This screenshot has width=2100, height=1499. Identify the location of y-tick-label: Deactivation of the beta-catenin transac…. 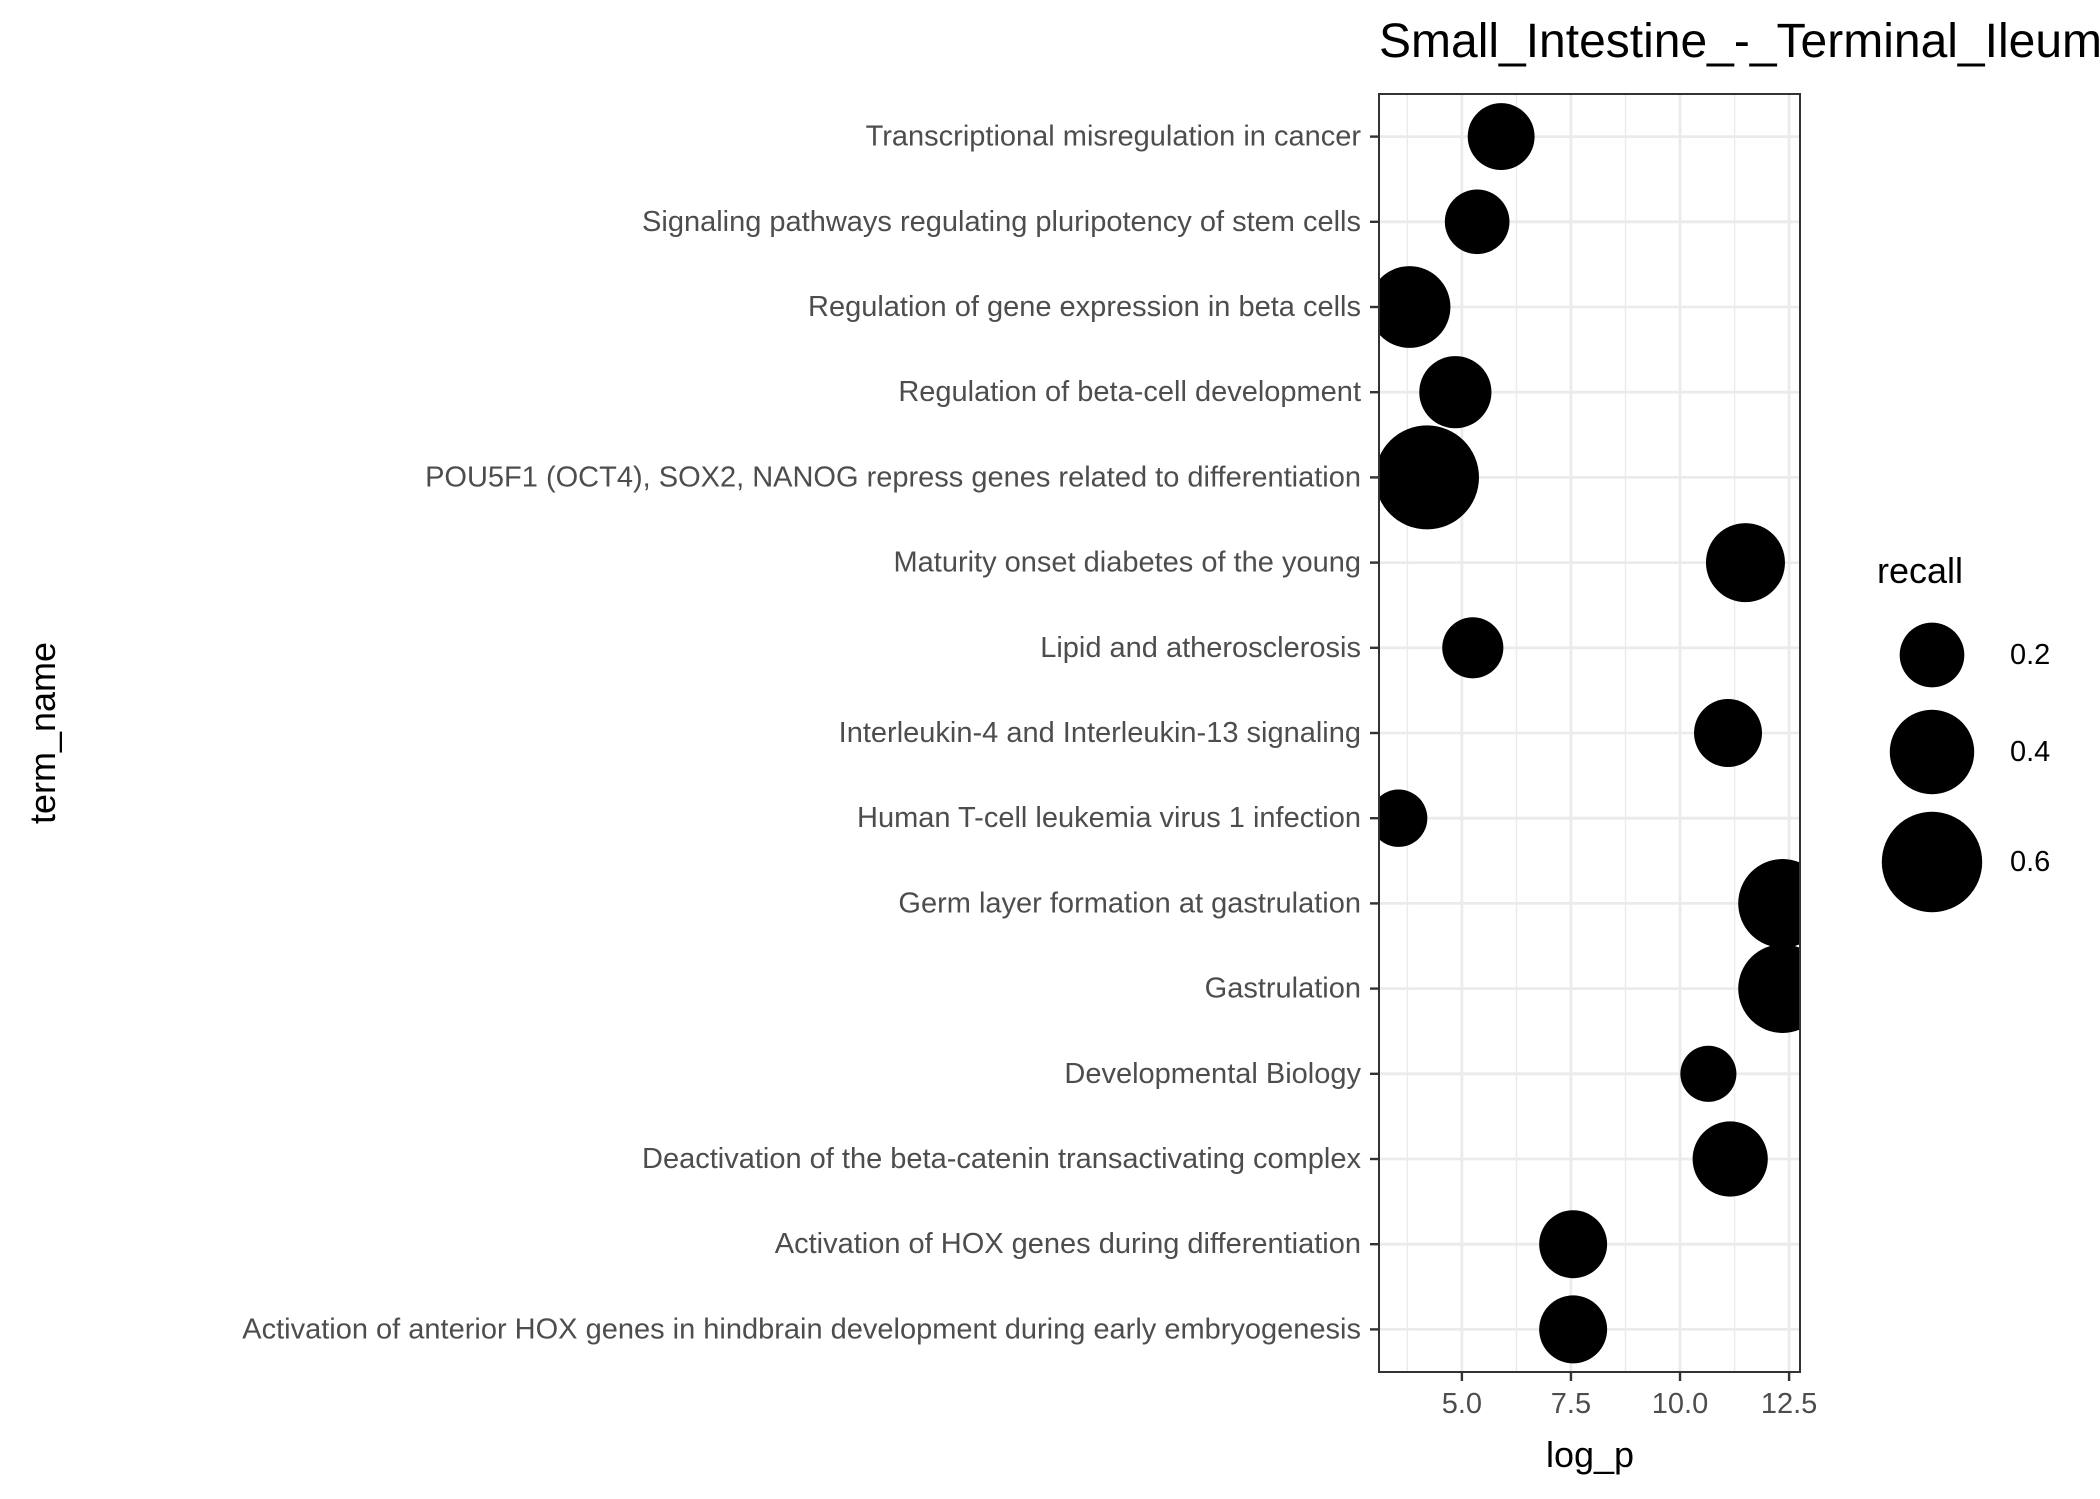
(1001, 1159).